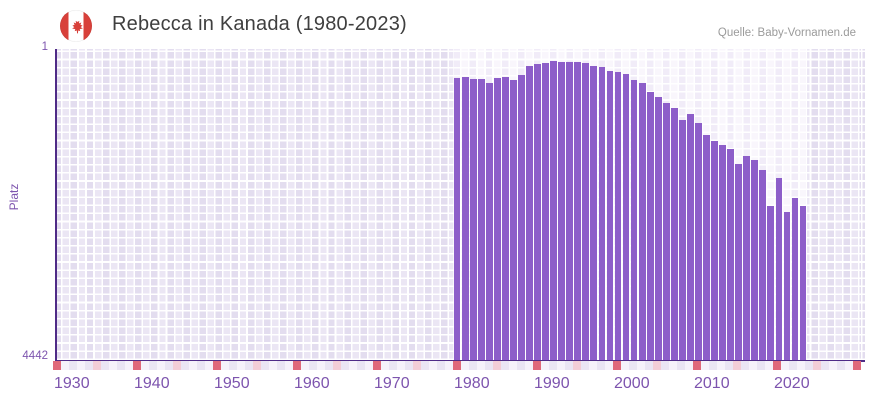 The height and width of the screenshot is (402, 873). I want to click on bar-2016, so click(747, 258).